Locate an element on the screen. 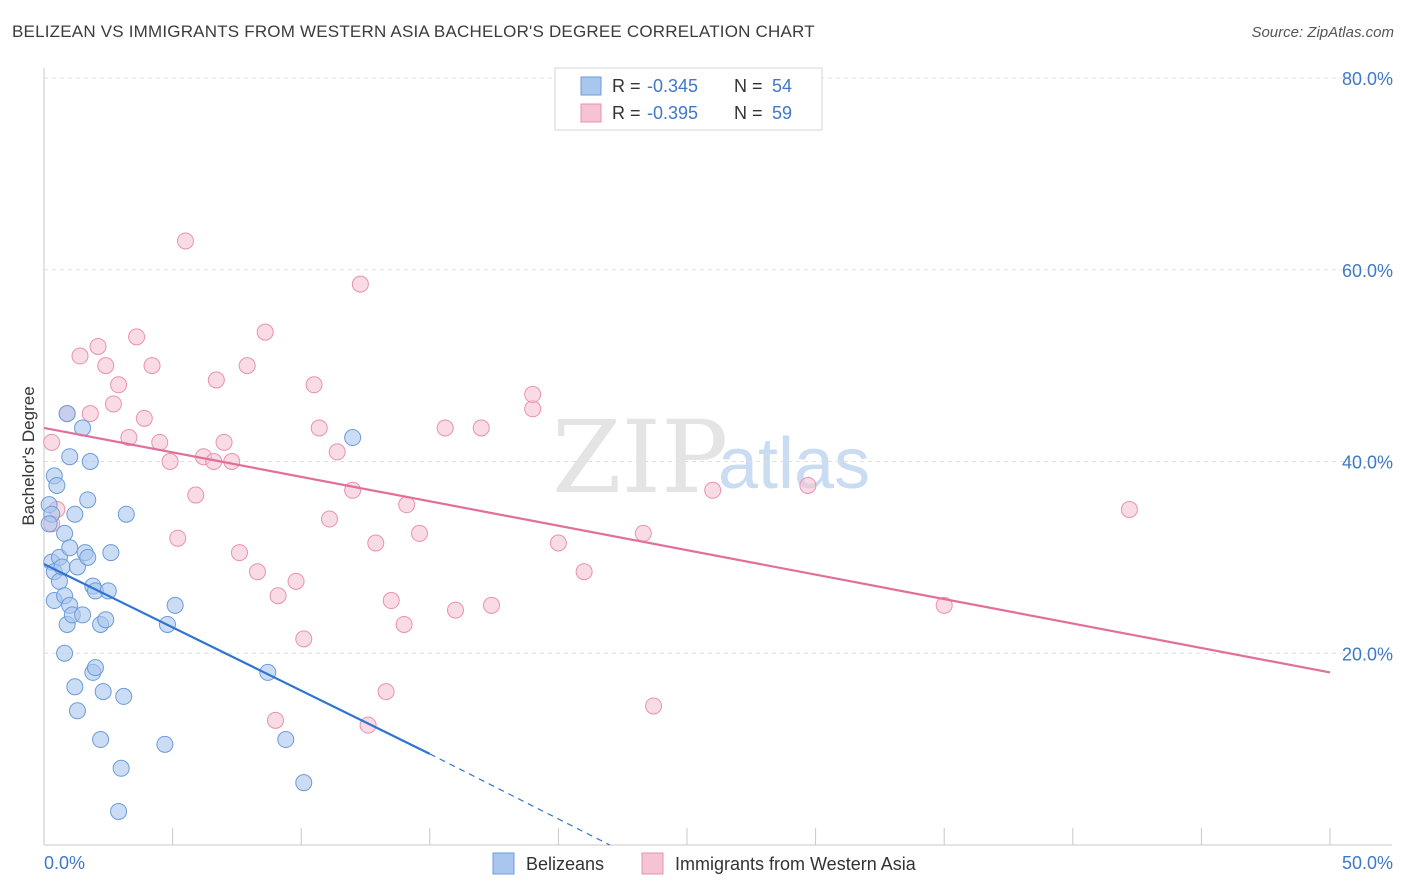 Image resolution: width=1406 pixels, height=892 pixels. y-tick-label-20: 20.0% is located at coordinates (1367, 654).